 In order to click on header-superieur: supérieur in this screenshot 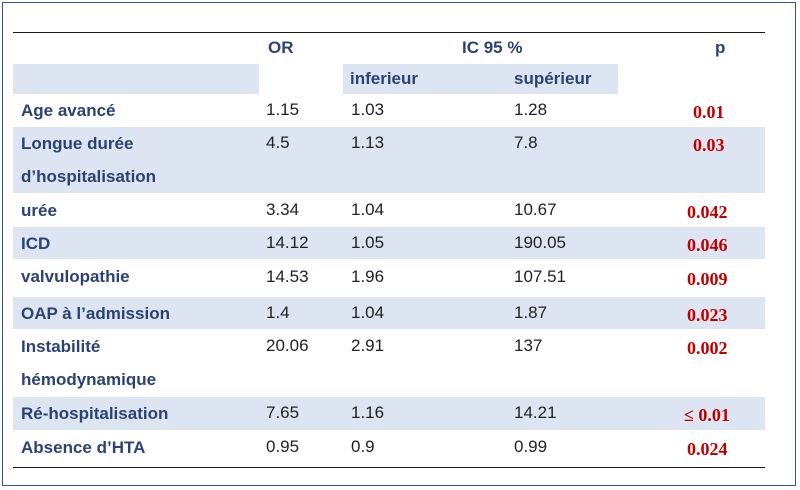, I will do `click(553, 78)`.